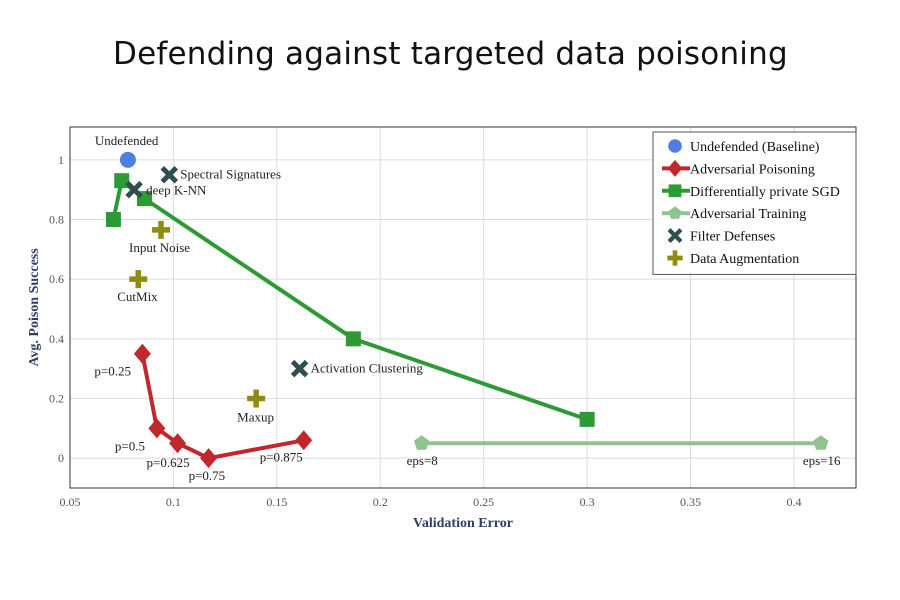  Describe the element at coordinates (276, 502) in the screenshot. I see `x-tick-label: 0.15` at that location.